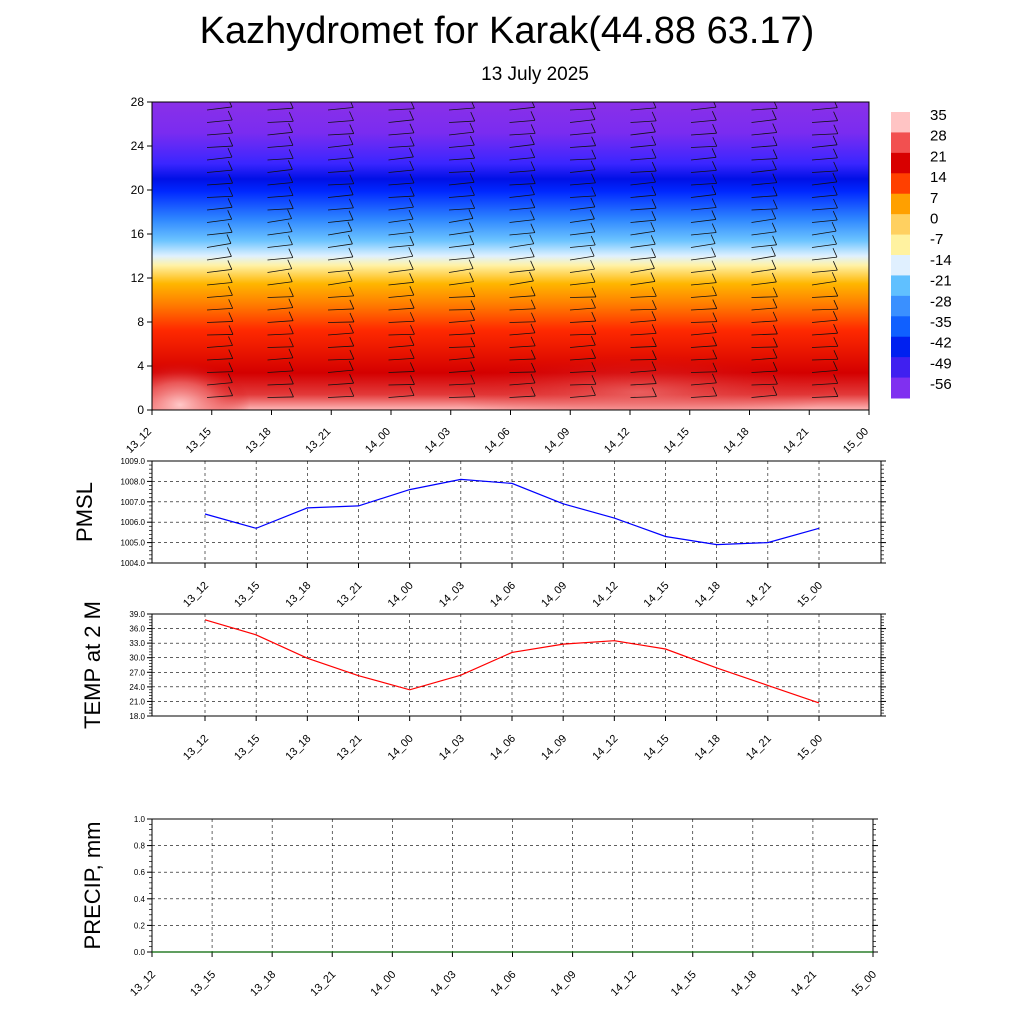 This screenshot has height=1024, width=1024. I want to click on colorbar-labels: 35 28 21 14 7 0 -7 -14 -21 -28 -35 -42 -49 -56, so click(941, 250).